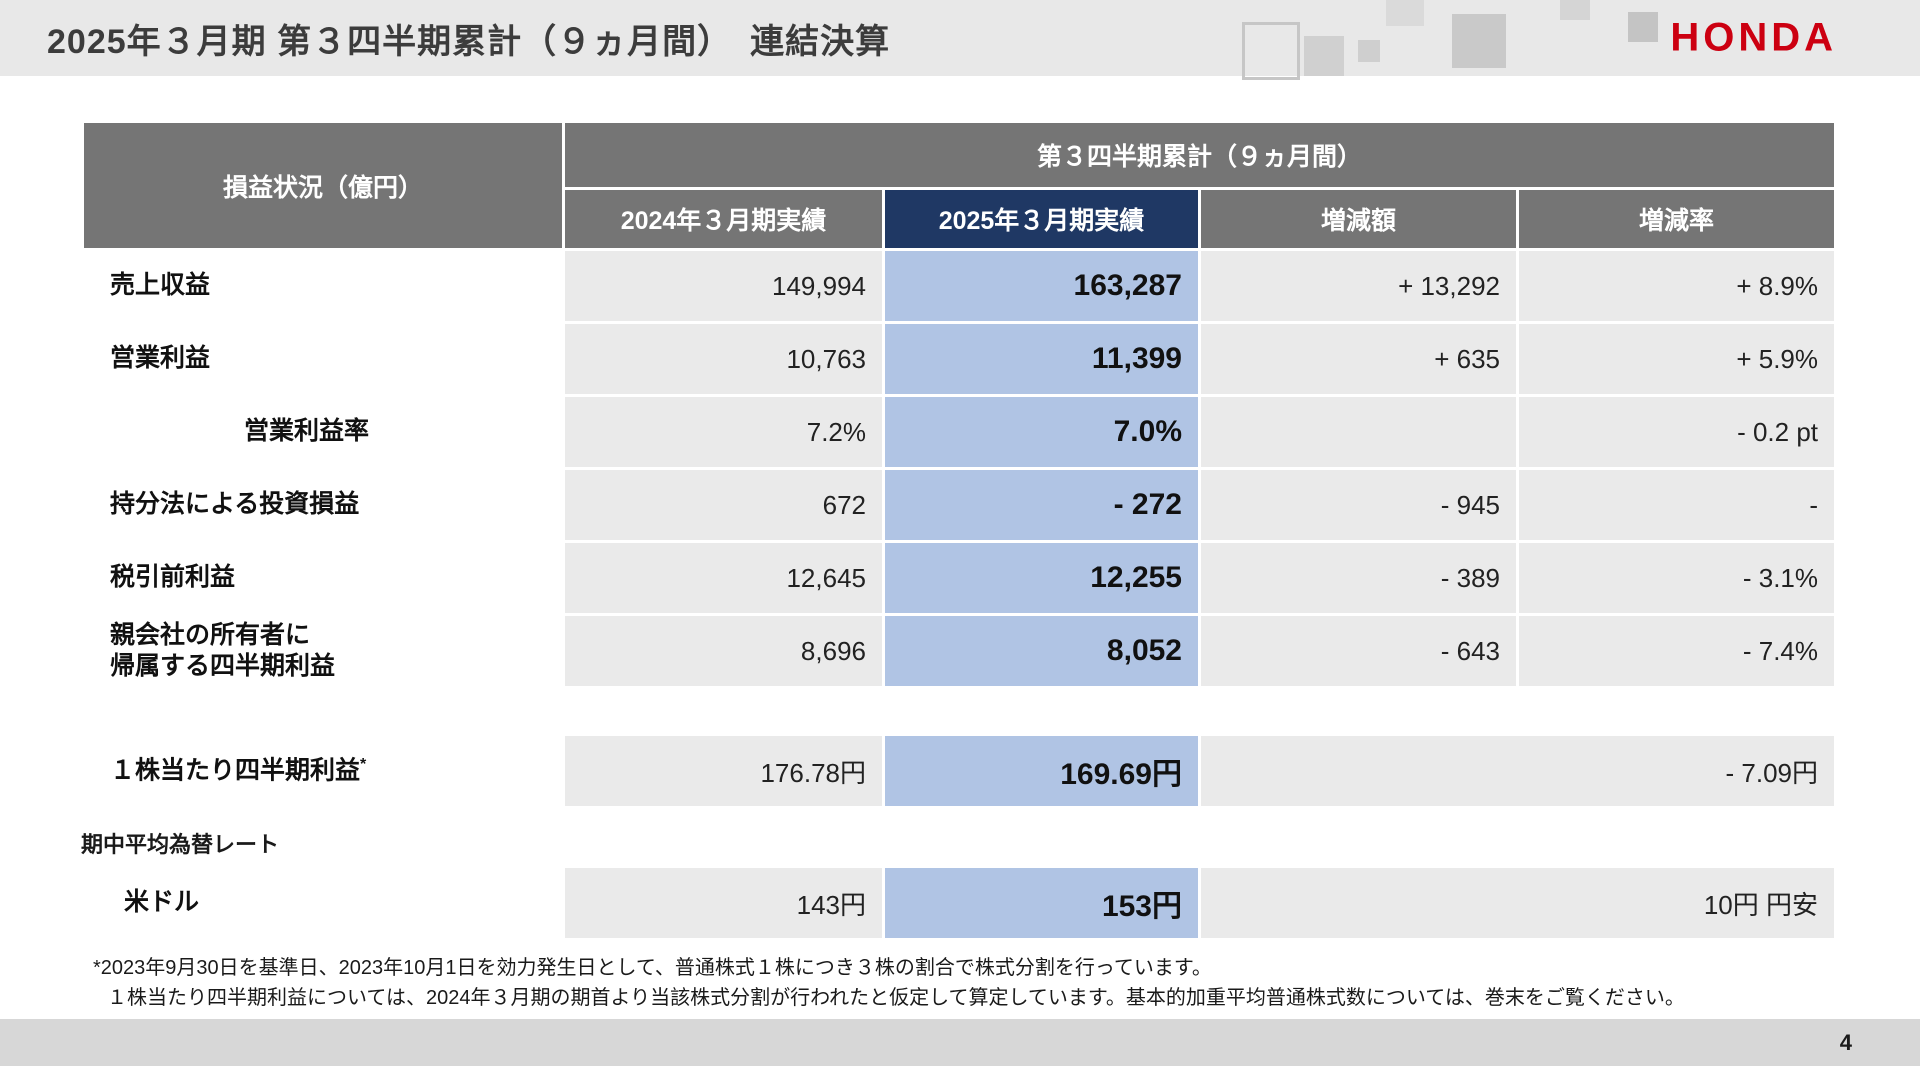 Image resolution: width=1920 pixels, height=1080 pixels. Describe the element at coordinates (323, 505) in the screenshot. I see `row-label: 持分法による投資損益` at that location.